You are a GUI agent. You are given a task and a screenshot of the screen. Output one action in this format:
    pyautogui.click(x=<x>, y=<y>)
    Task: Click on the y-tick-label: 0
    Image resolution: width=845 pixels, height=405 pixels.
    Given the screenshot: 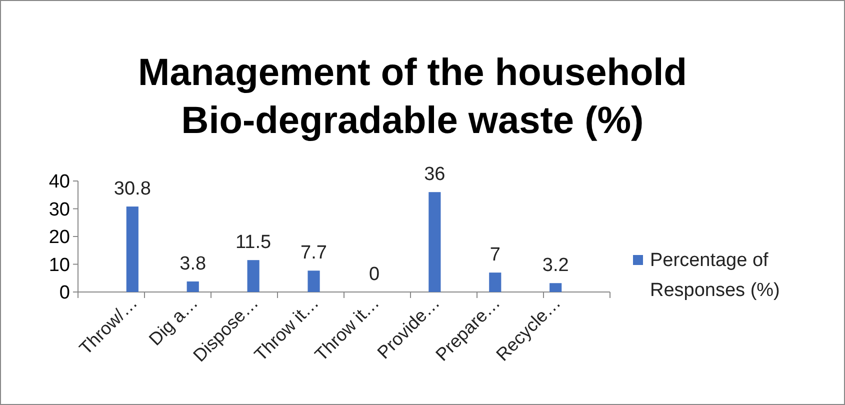 What is the action you would take?
    pyautogui.click(x=64, y=293)
    